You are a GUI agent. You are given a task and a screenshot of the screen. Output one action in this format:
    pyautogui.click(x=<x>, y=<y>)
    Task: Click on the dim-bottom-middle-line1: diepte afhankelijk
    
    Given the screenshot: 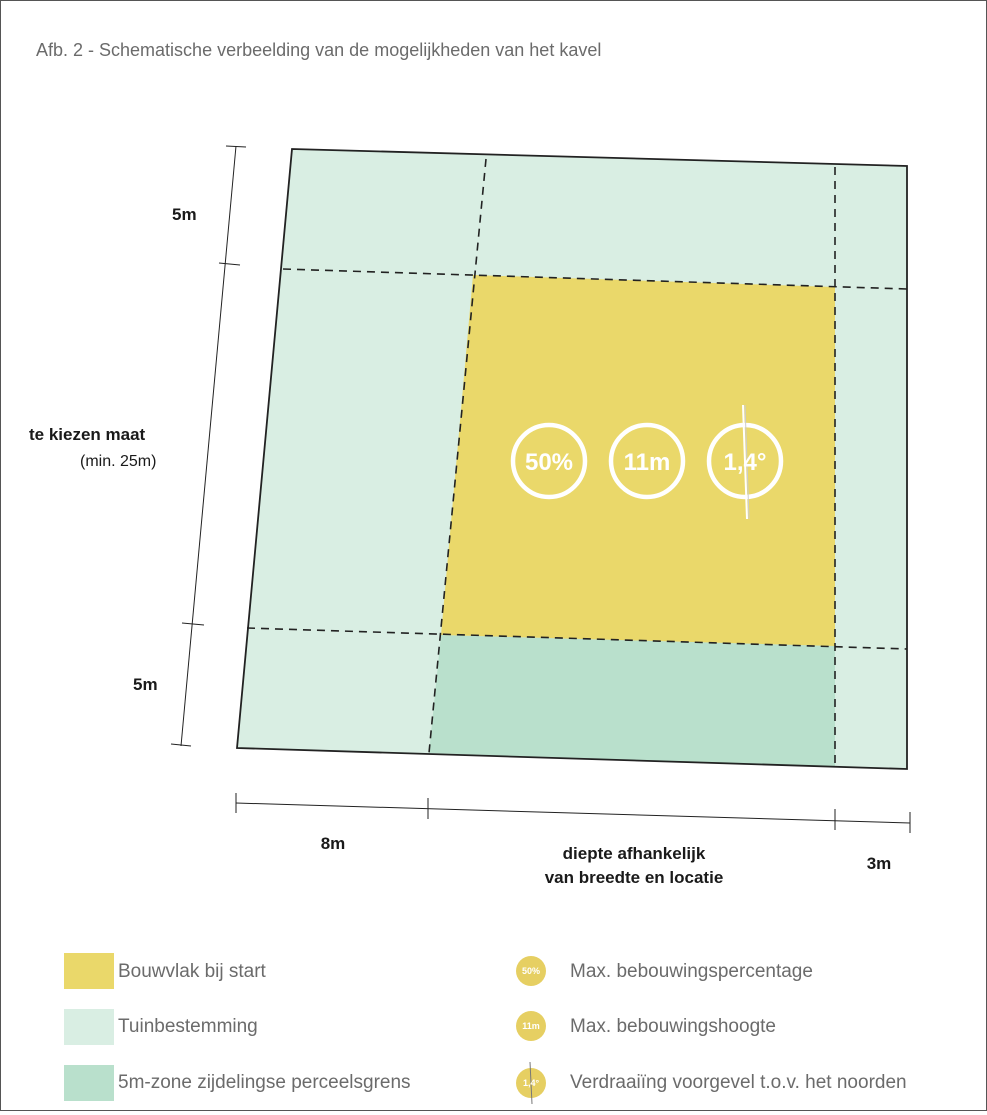 What is the action you would take?
    pyautogui.click(x=634, y=853)
    